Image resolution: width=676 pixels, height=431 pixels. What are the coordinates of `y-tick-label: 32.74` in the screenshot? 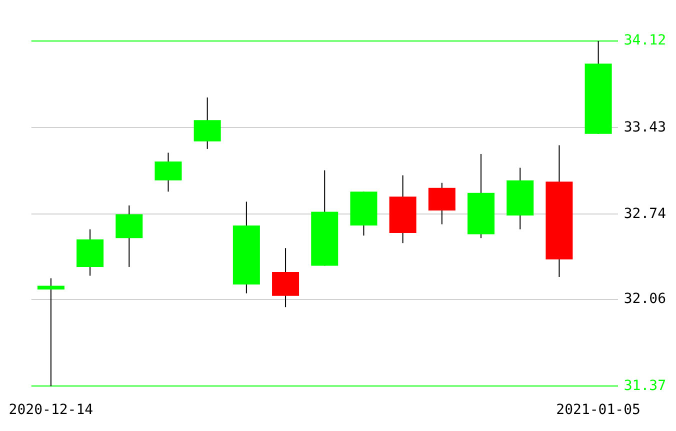 It's located at (645, 214).